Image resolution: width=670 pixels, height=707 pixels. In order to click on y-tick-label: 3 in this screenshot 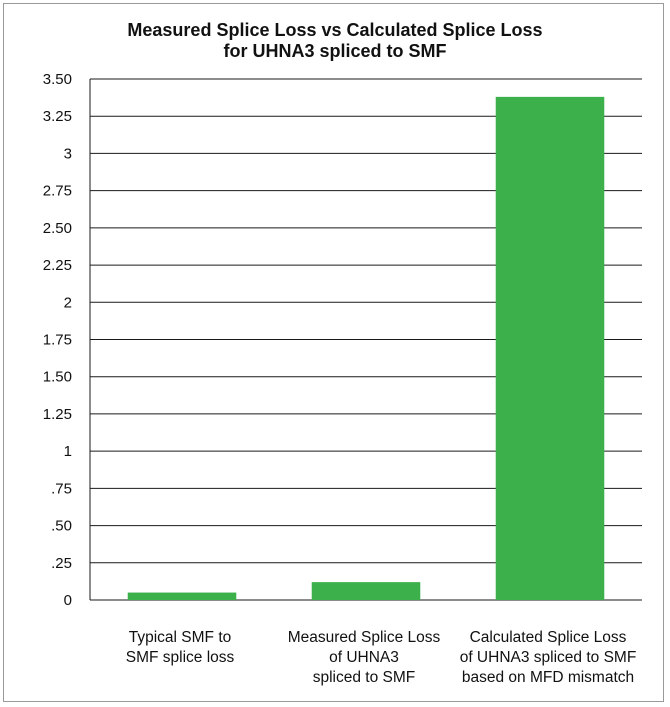, I will do `click(68, 153)`.